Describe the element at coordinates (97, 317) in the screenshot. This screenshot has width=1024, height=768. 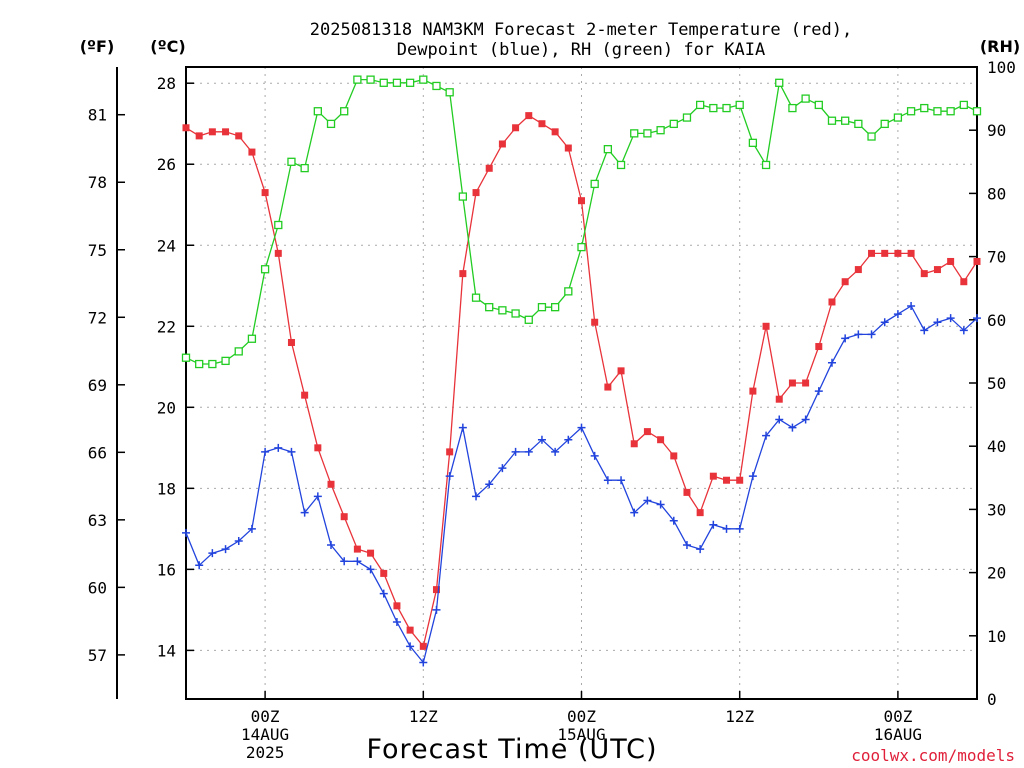
I see `fahrenheit-tick-label: 72` at that location.